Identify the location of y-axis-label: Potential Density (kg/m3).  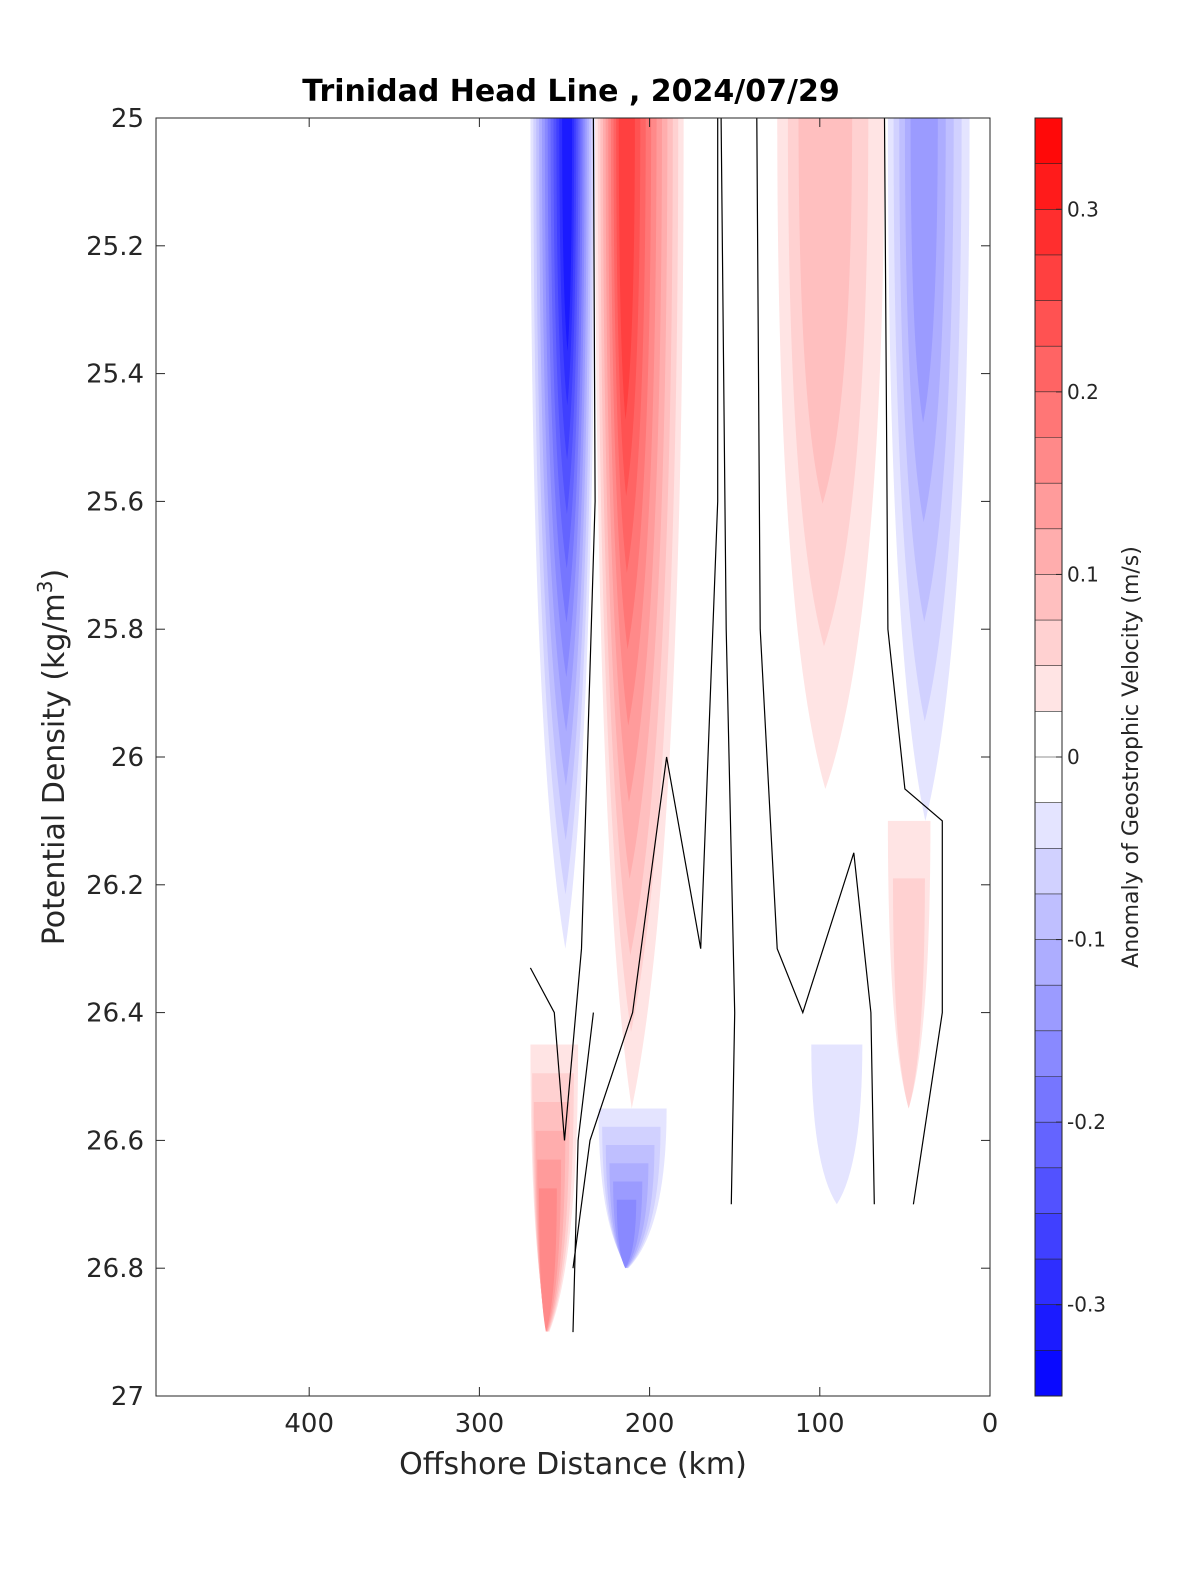
(52, 757).